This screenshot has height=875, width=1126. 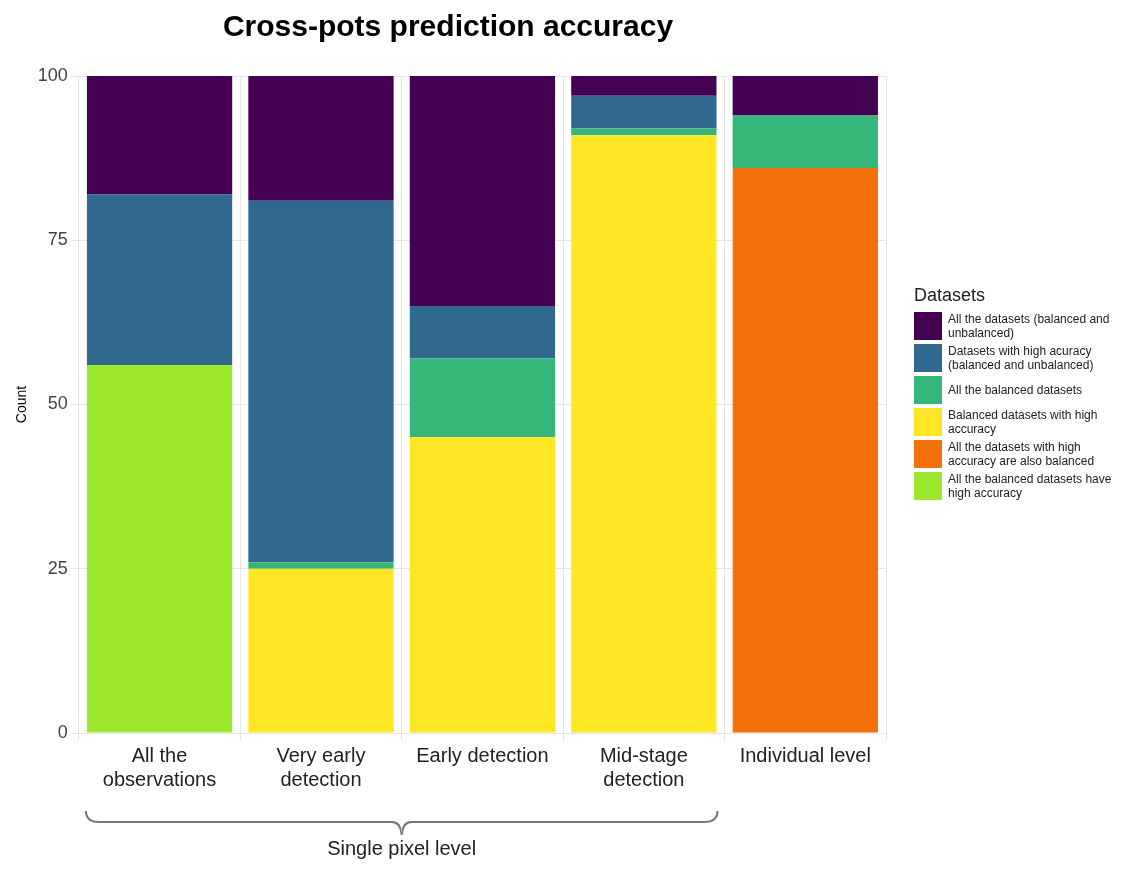 I want to click on legend-label: Balanced datasets with high accuracy, so click(x=1023, y=421).